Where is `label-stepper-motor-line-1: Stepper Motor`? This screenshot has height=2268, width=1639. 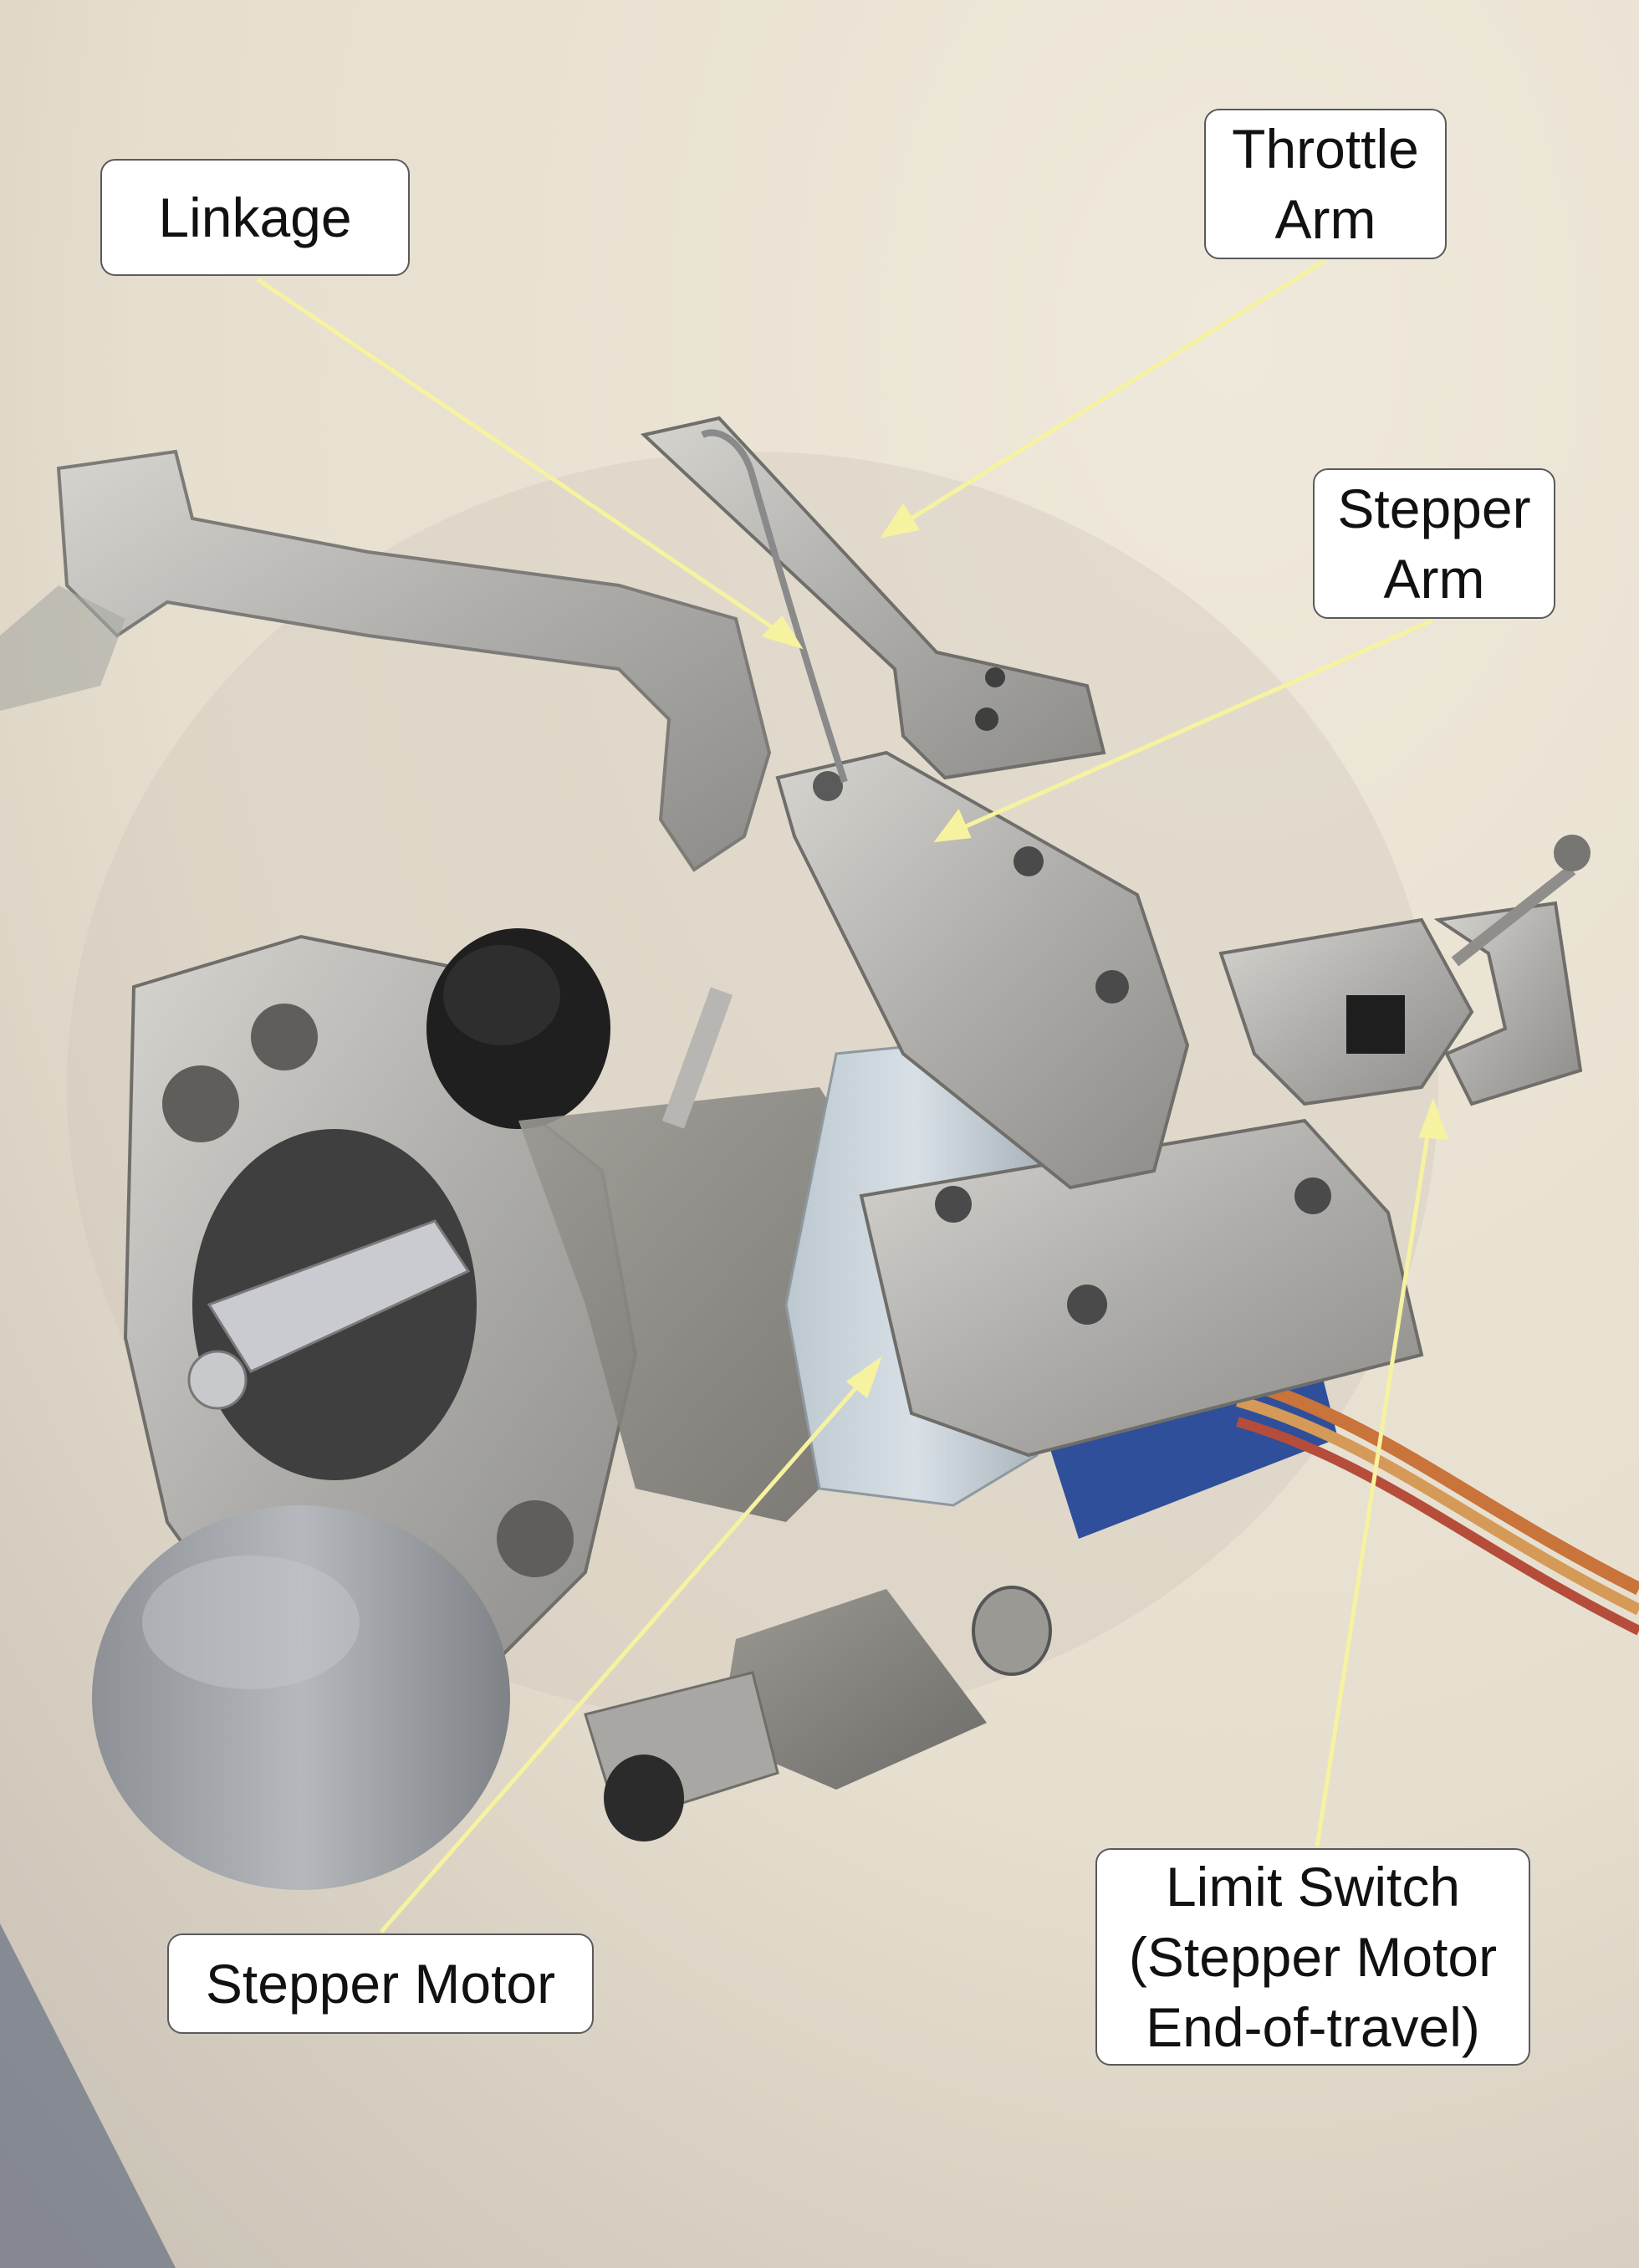 label-stepper-motor-line-1: Stepper Motor is located at coordinates (380, 1984).